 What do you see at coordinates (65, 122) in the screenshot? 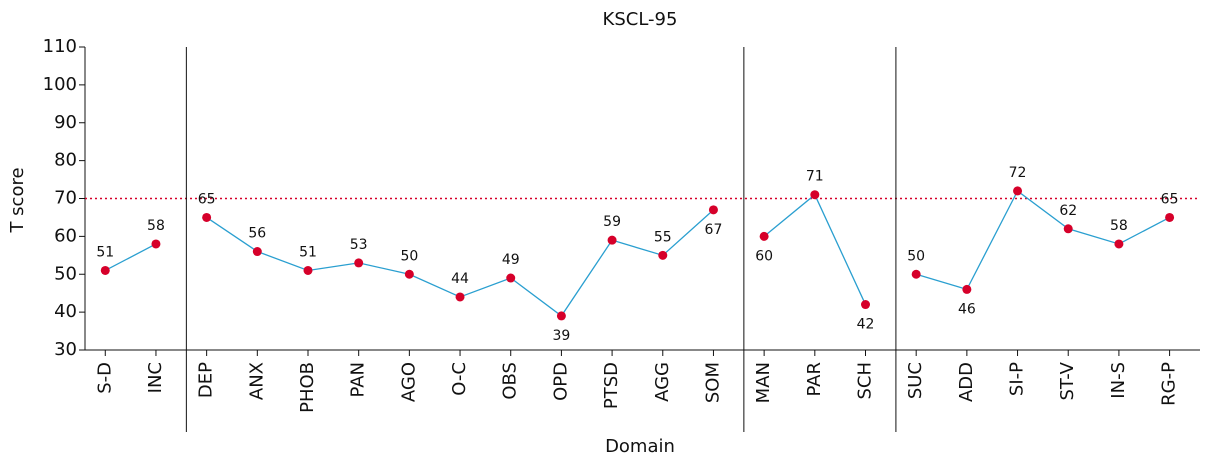
I see `y-tick-label: 90` at bounding box center [65, 122].